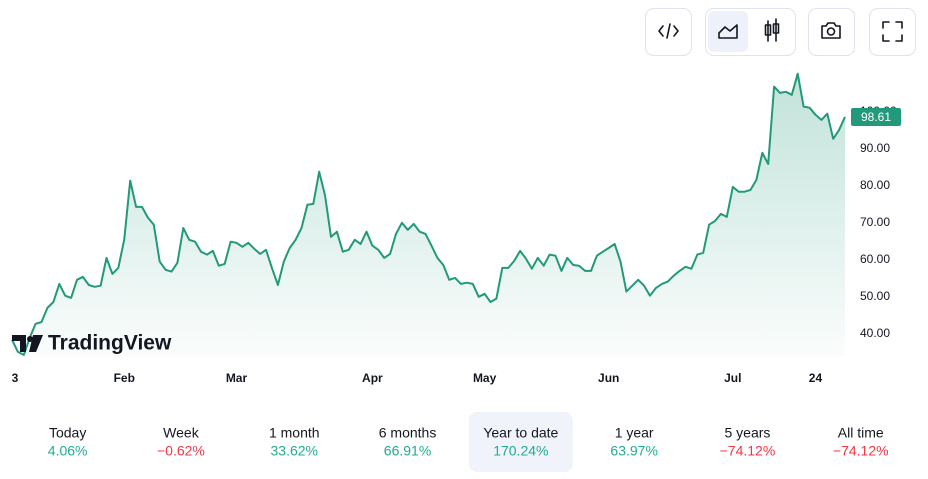 The height and width of the screenshot is (479, 928). What do you see at coordinates (520, 451) in the screenshot?
I see `period-change: 170.24%` at bounding box center [520, 451].